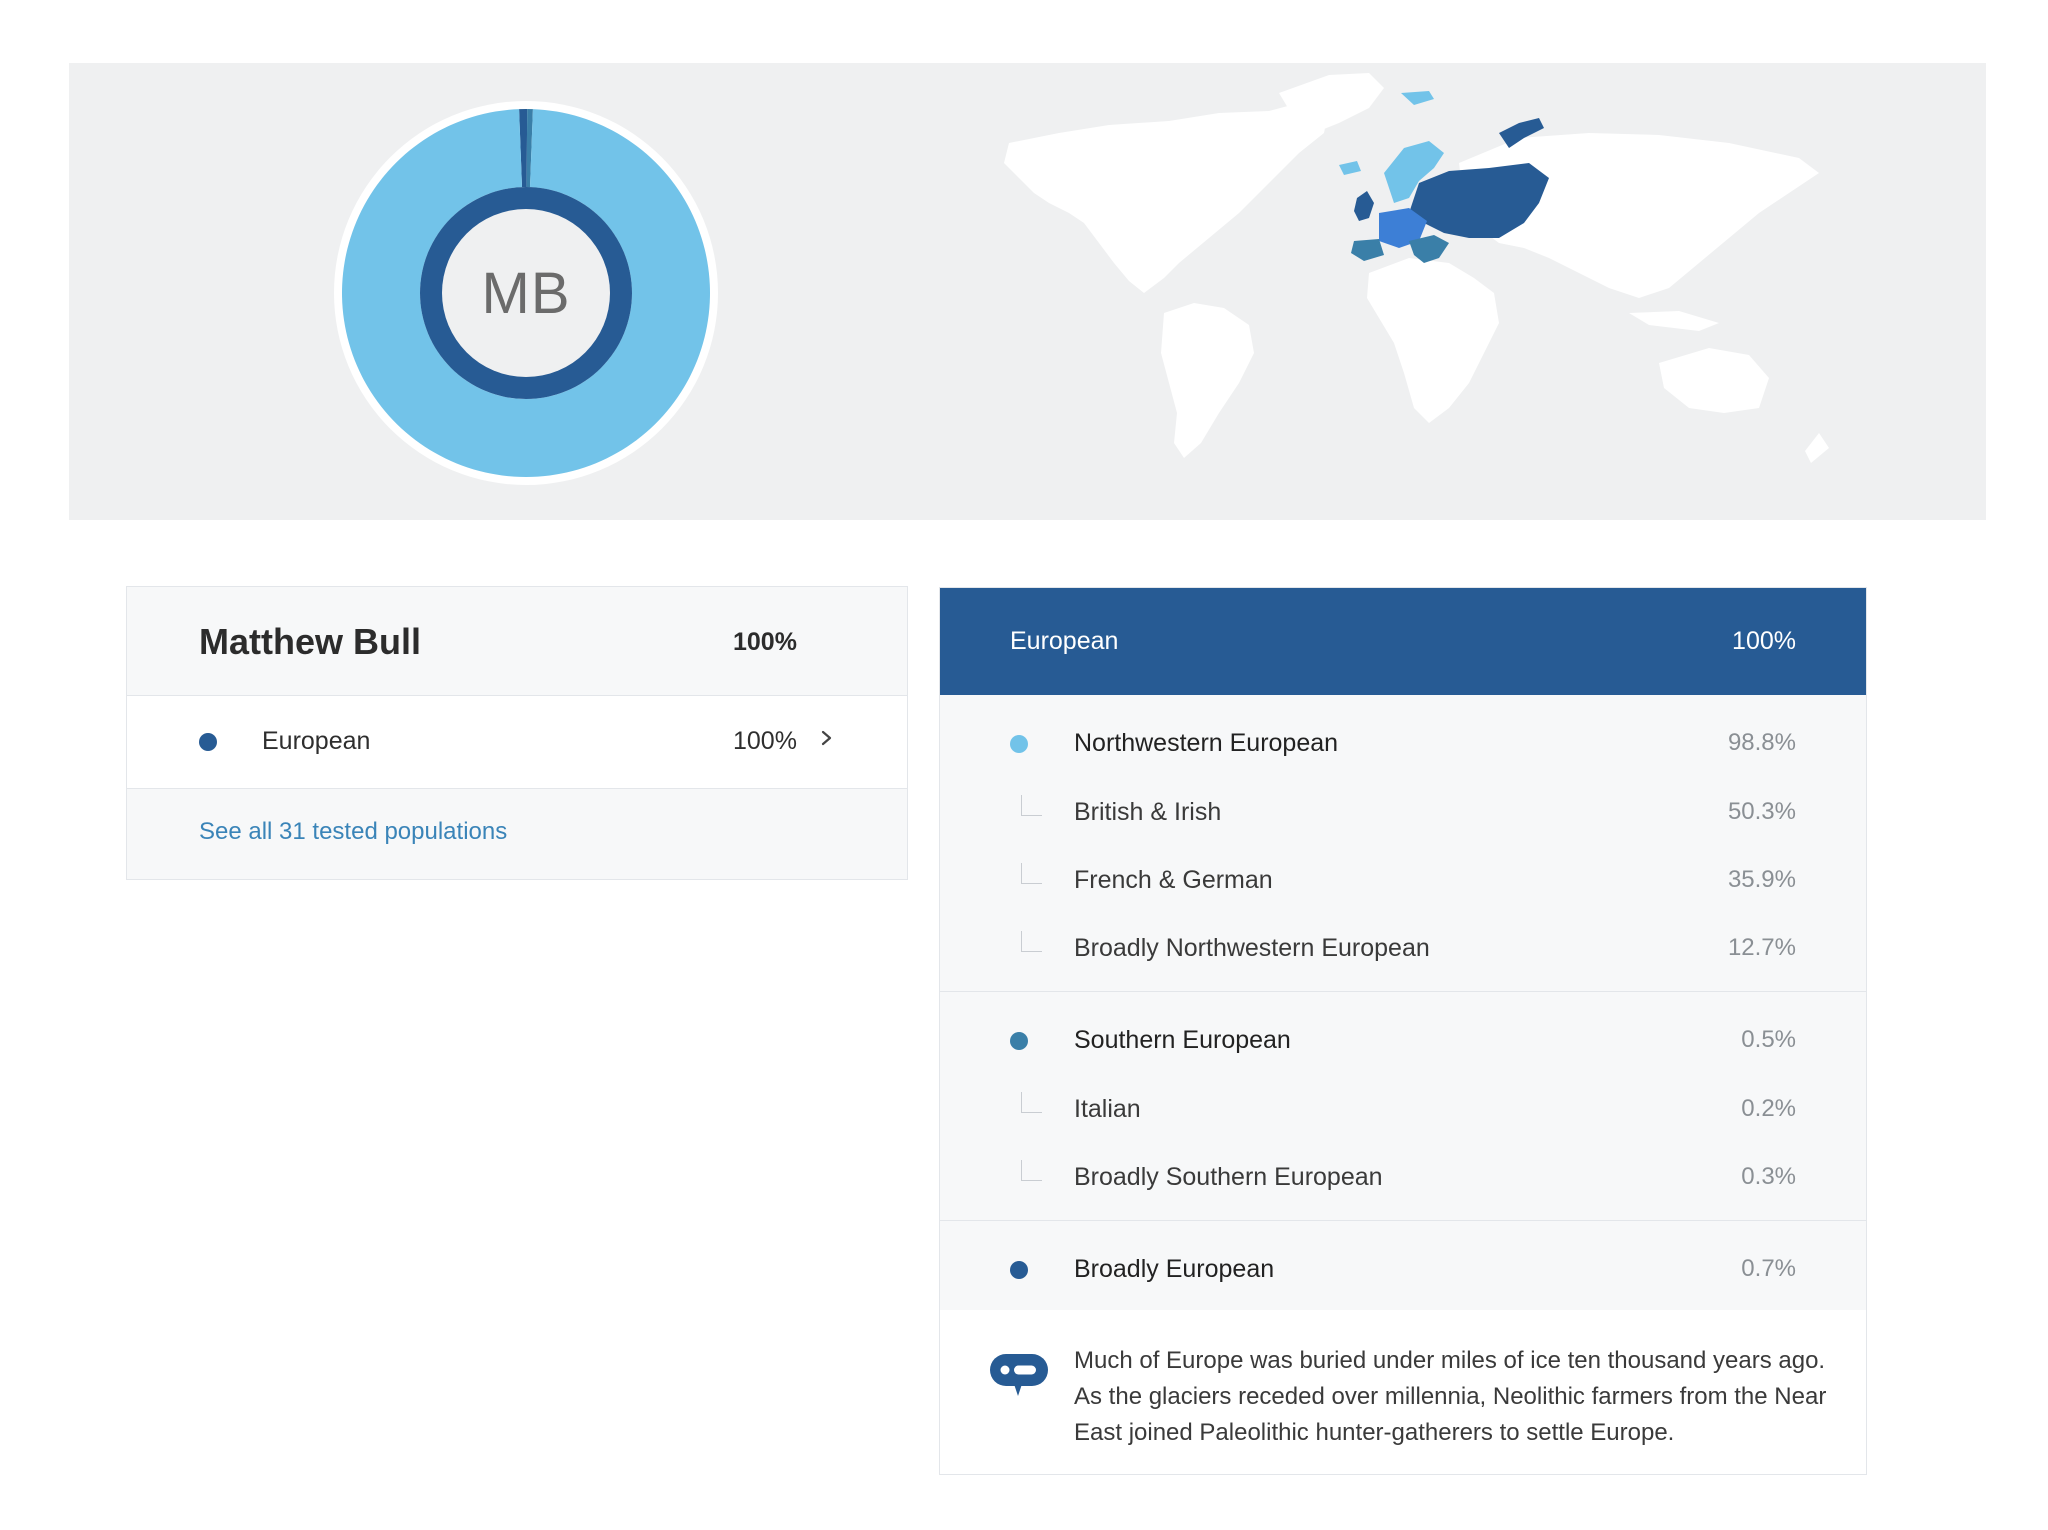 The width and height of the screenshot is (2048, 1530). Describe the element at coordinates (1364, 206) in the screenshot. I see `map-british-isles` at that location.